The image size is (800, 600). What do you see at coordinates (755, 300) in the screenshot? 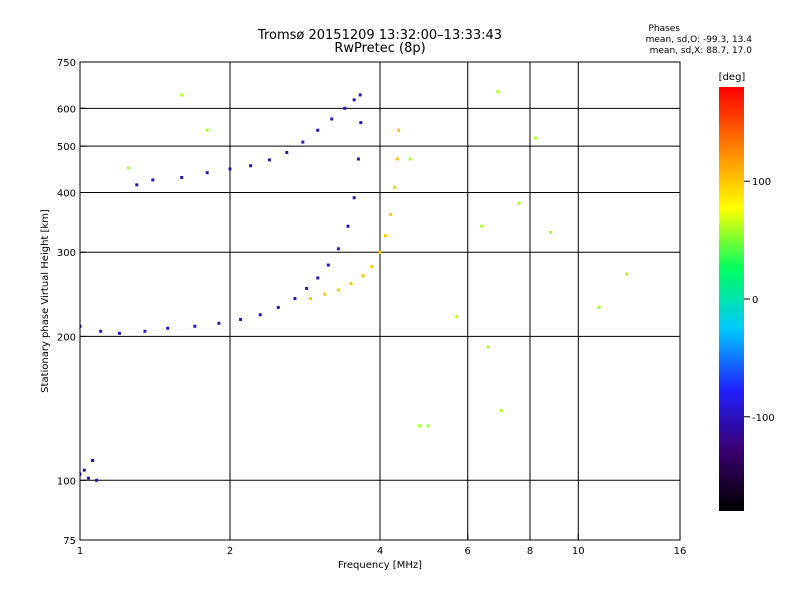
I see `colorbar-tick-label: 0` at bounding box center [755, 300].